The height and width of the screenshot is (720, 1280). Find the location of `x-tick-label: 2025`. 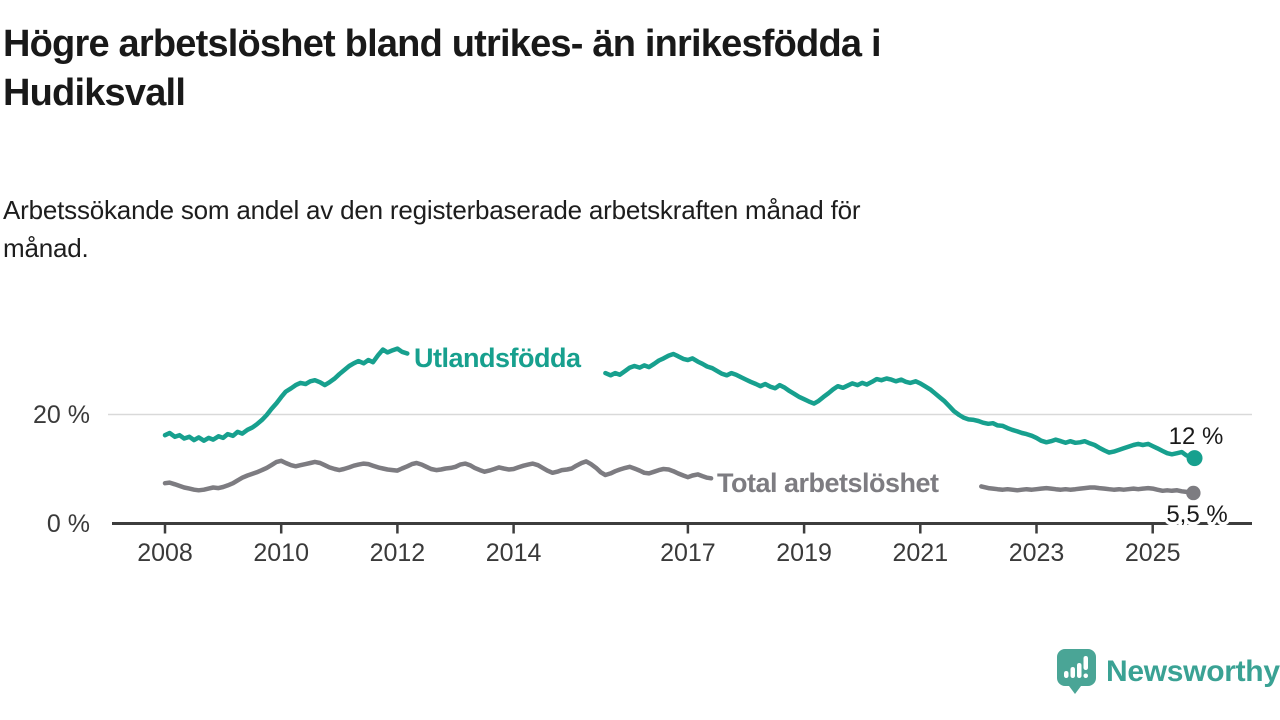

x-tick-label: 2025 is located at coordinates (1153, 553).